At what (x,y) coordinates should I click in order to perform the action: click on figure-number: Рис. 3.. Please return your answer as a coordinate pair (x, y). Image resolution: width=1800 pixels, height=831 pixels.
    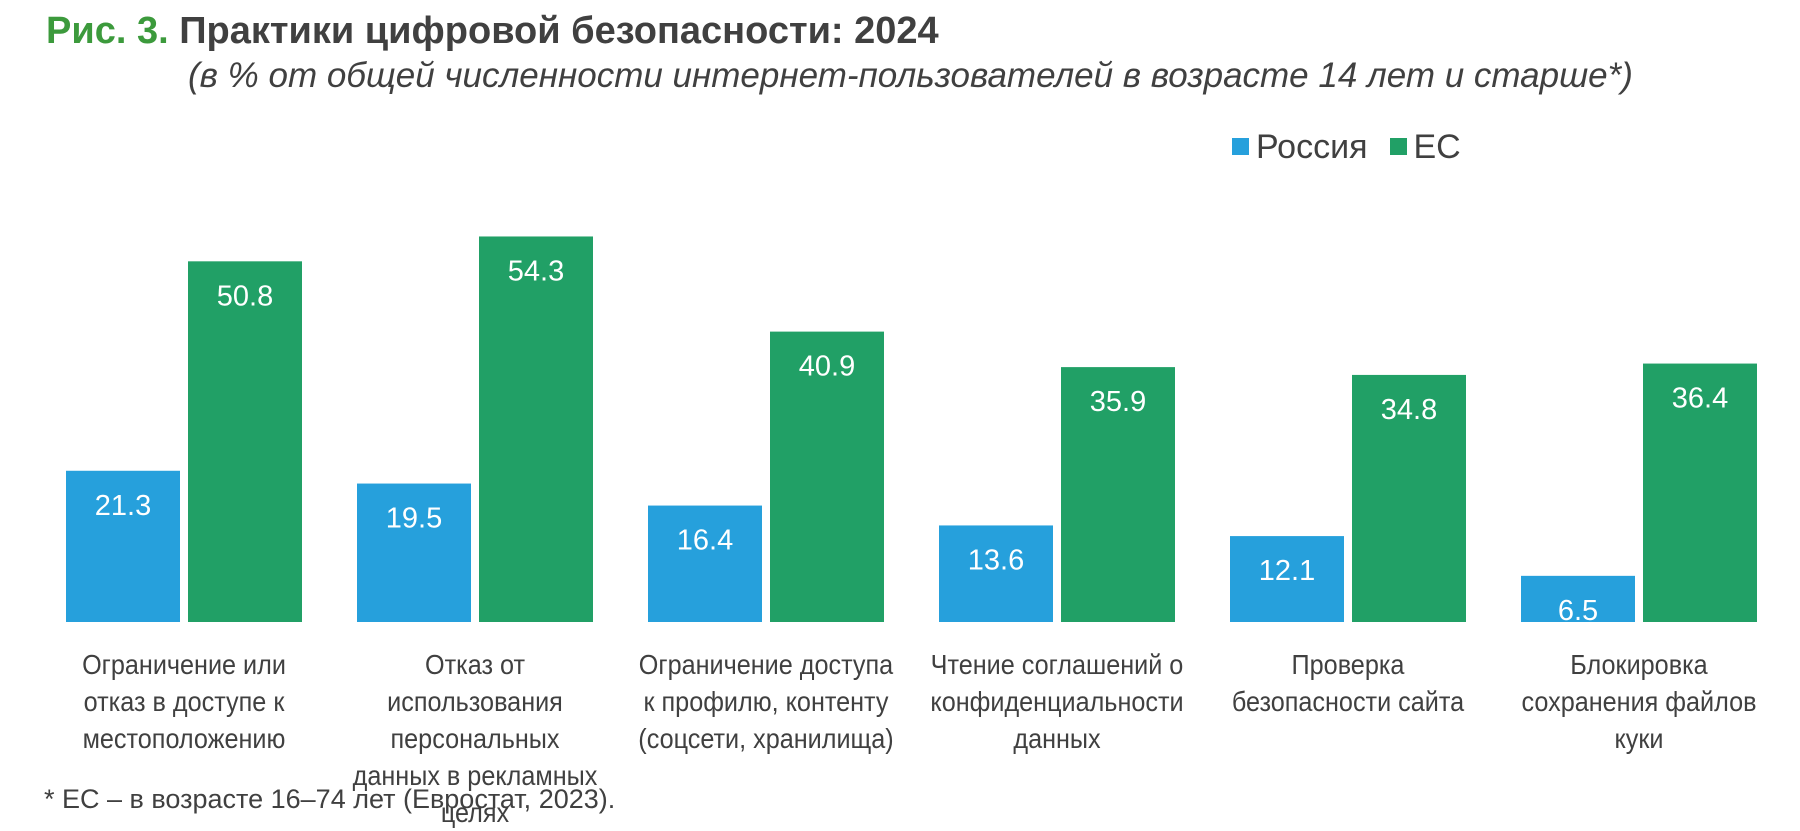
    Looking at the image, I should click on (107, 31).